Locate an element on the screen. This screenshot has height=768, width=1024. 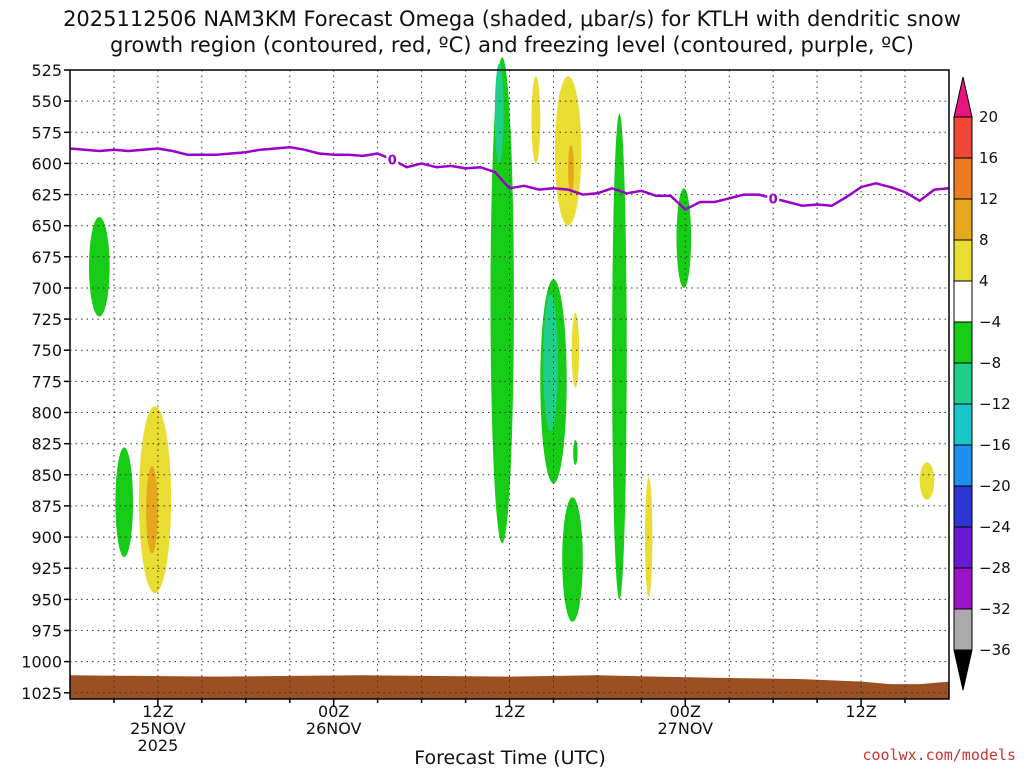
freezing-level-label-1: 0 is located at coordinates (773, 199).